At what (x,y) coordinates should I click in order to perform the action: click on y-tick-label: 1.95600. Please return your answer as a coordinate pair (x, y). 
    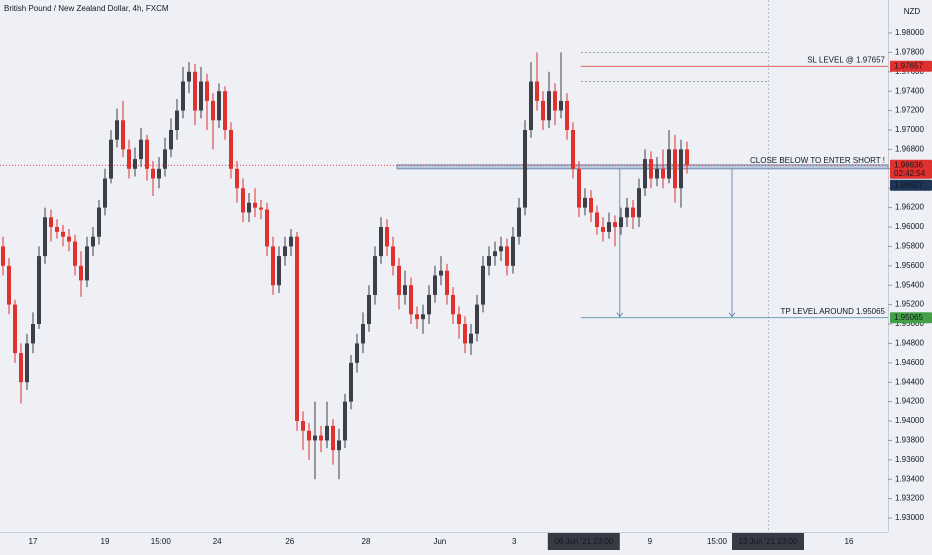
    Looking at the image, I should click on (909, 265).